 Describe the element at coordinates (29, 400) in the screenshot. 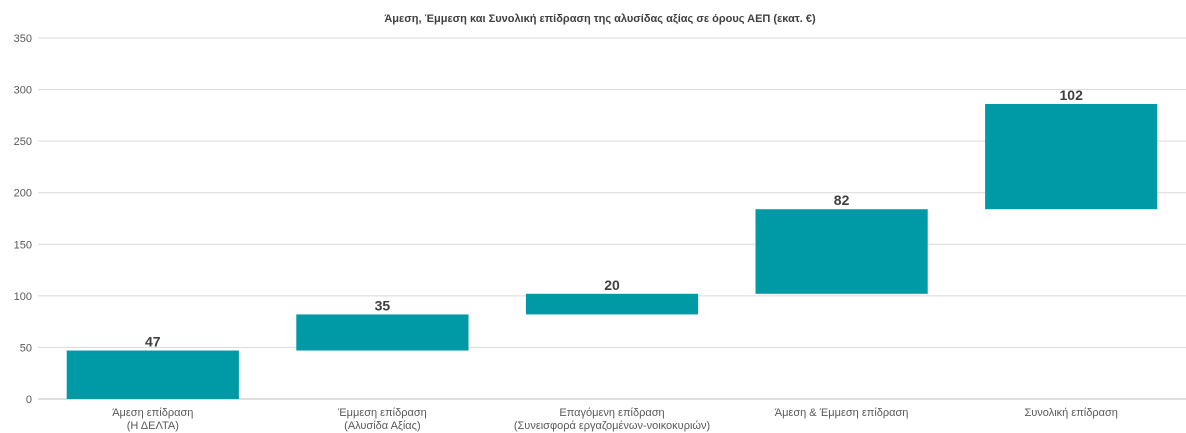

I see `y-tick-label: 0` at that location.